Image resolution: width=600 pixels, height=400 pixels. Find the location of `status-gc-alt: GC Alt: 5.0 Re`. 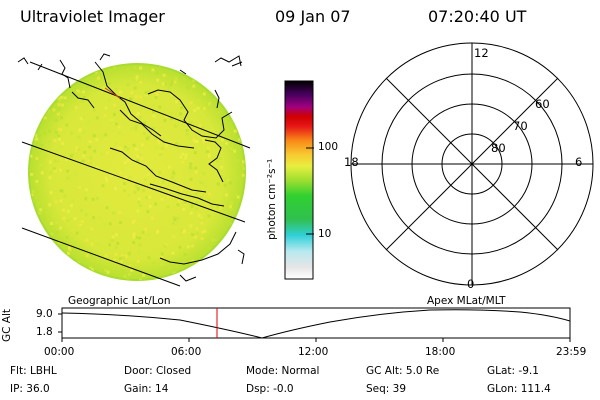

status-gc-alt: GC Alt: 5.0 Re is located at coordinates (403, 371).